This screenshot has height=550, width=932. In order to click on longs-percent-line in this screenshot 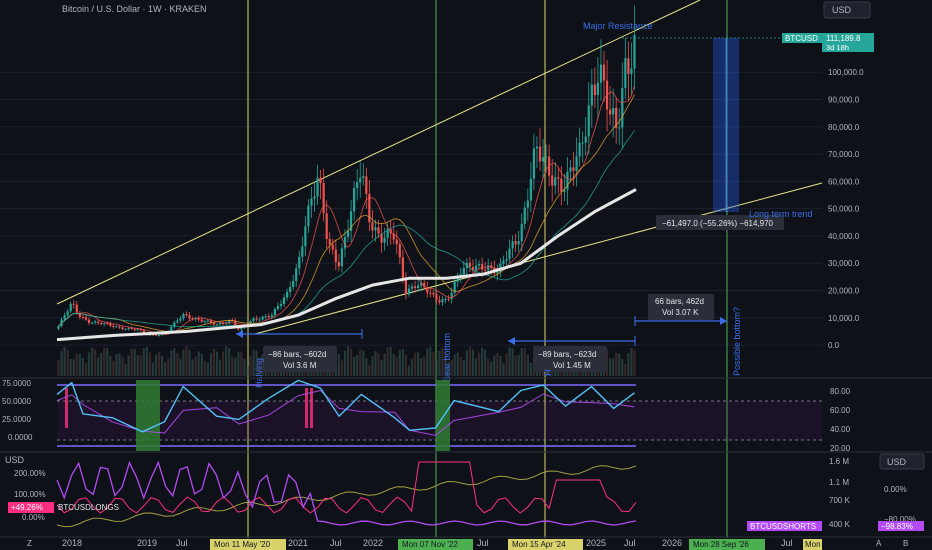, I will do `click(346, 493)`.